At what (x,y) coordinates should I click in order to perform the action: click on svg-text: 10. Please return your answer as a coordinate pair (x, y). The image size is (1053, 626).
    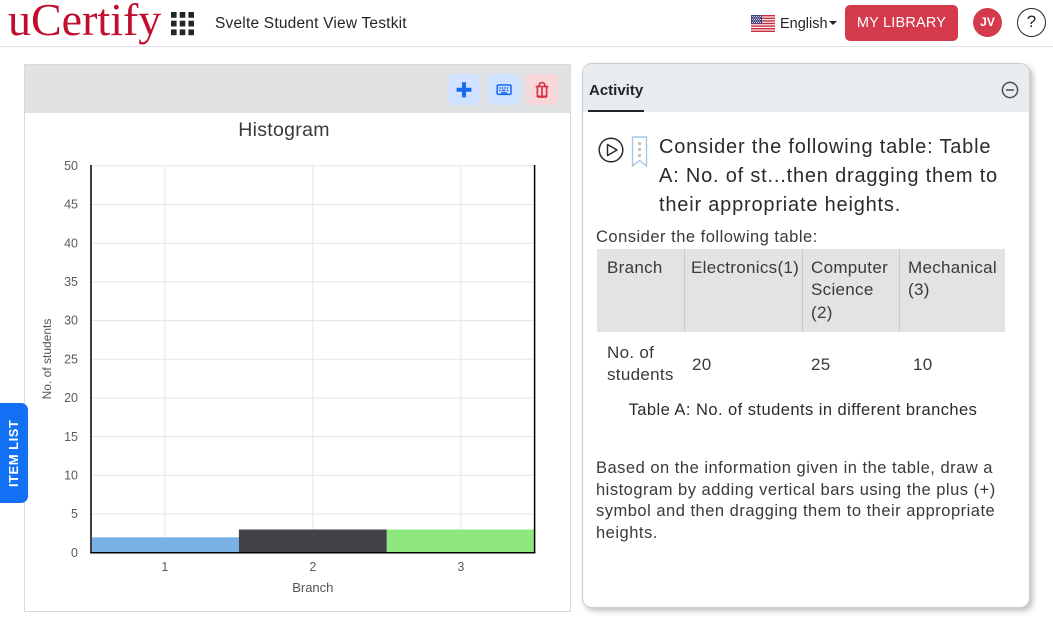
    Looking at the image, I should click on (71, 476).